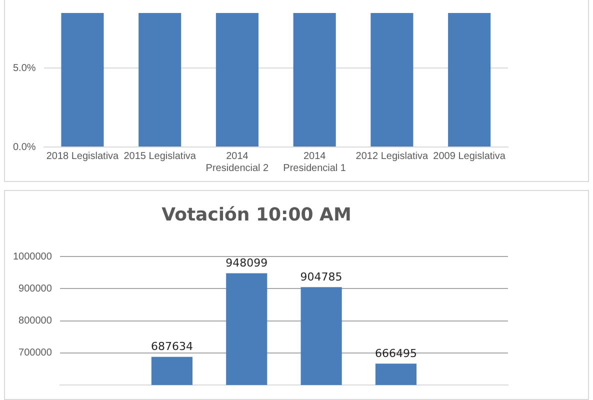  I want to click on y-tick-label: 1000000, so click(32, 256).